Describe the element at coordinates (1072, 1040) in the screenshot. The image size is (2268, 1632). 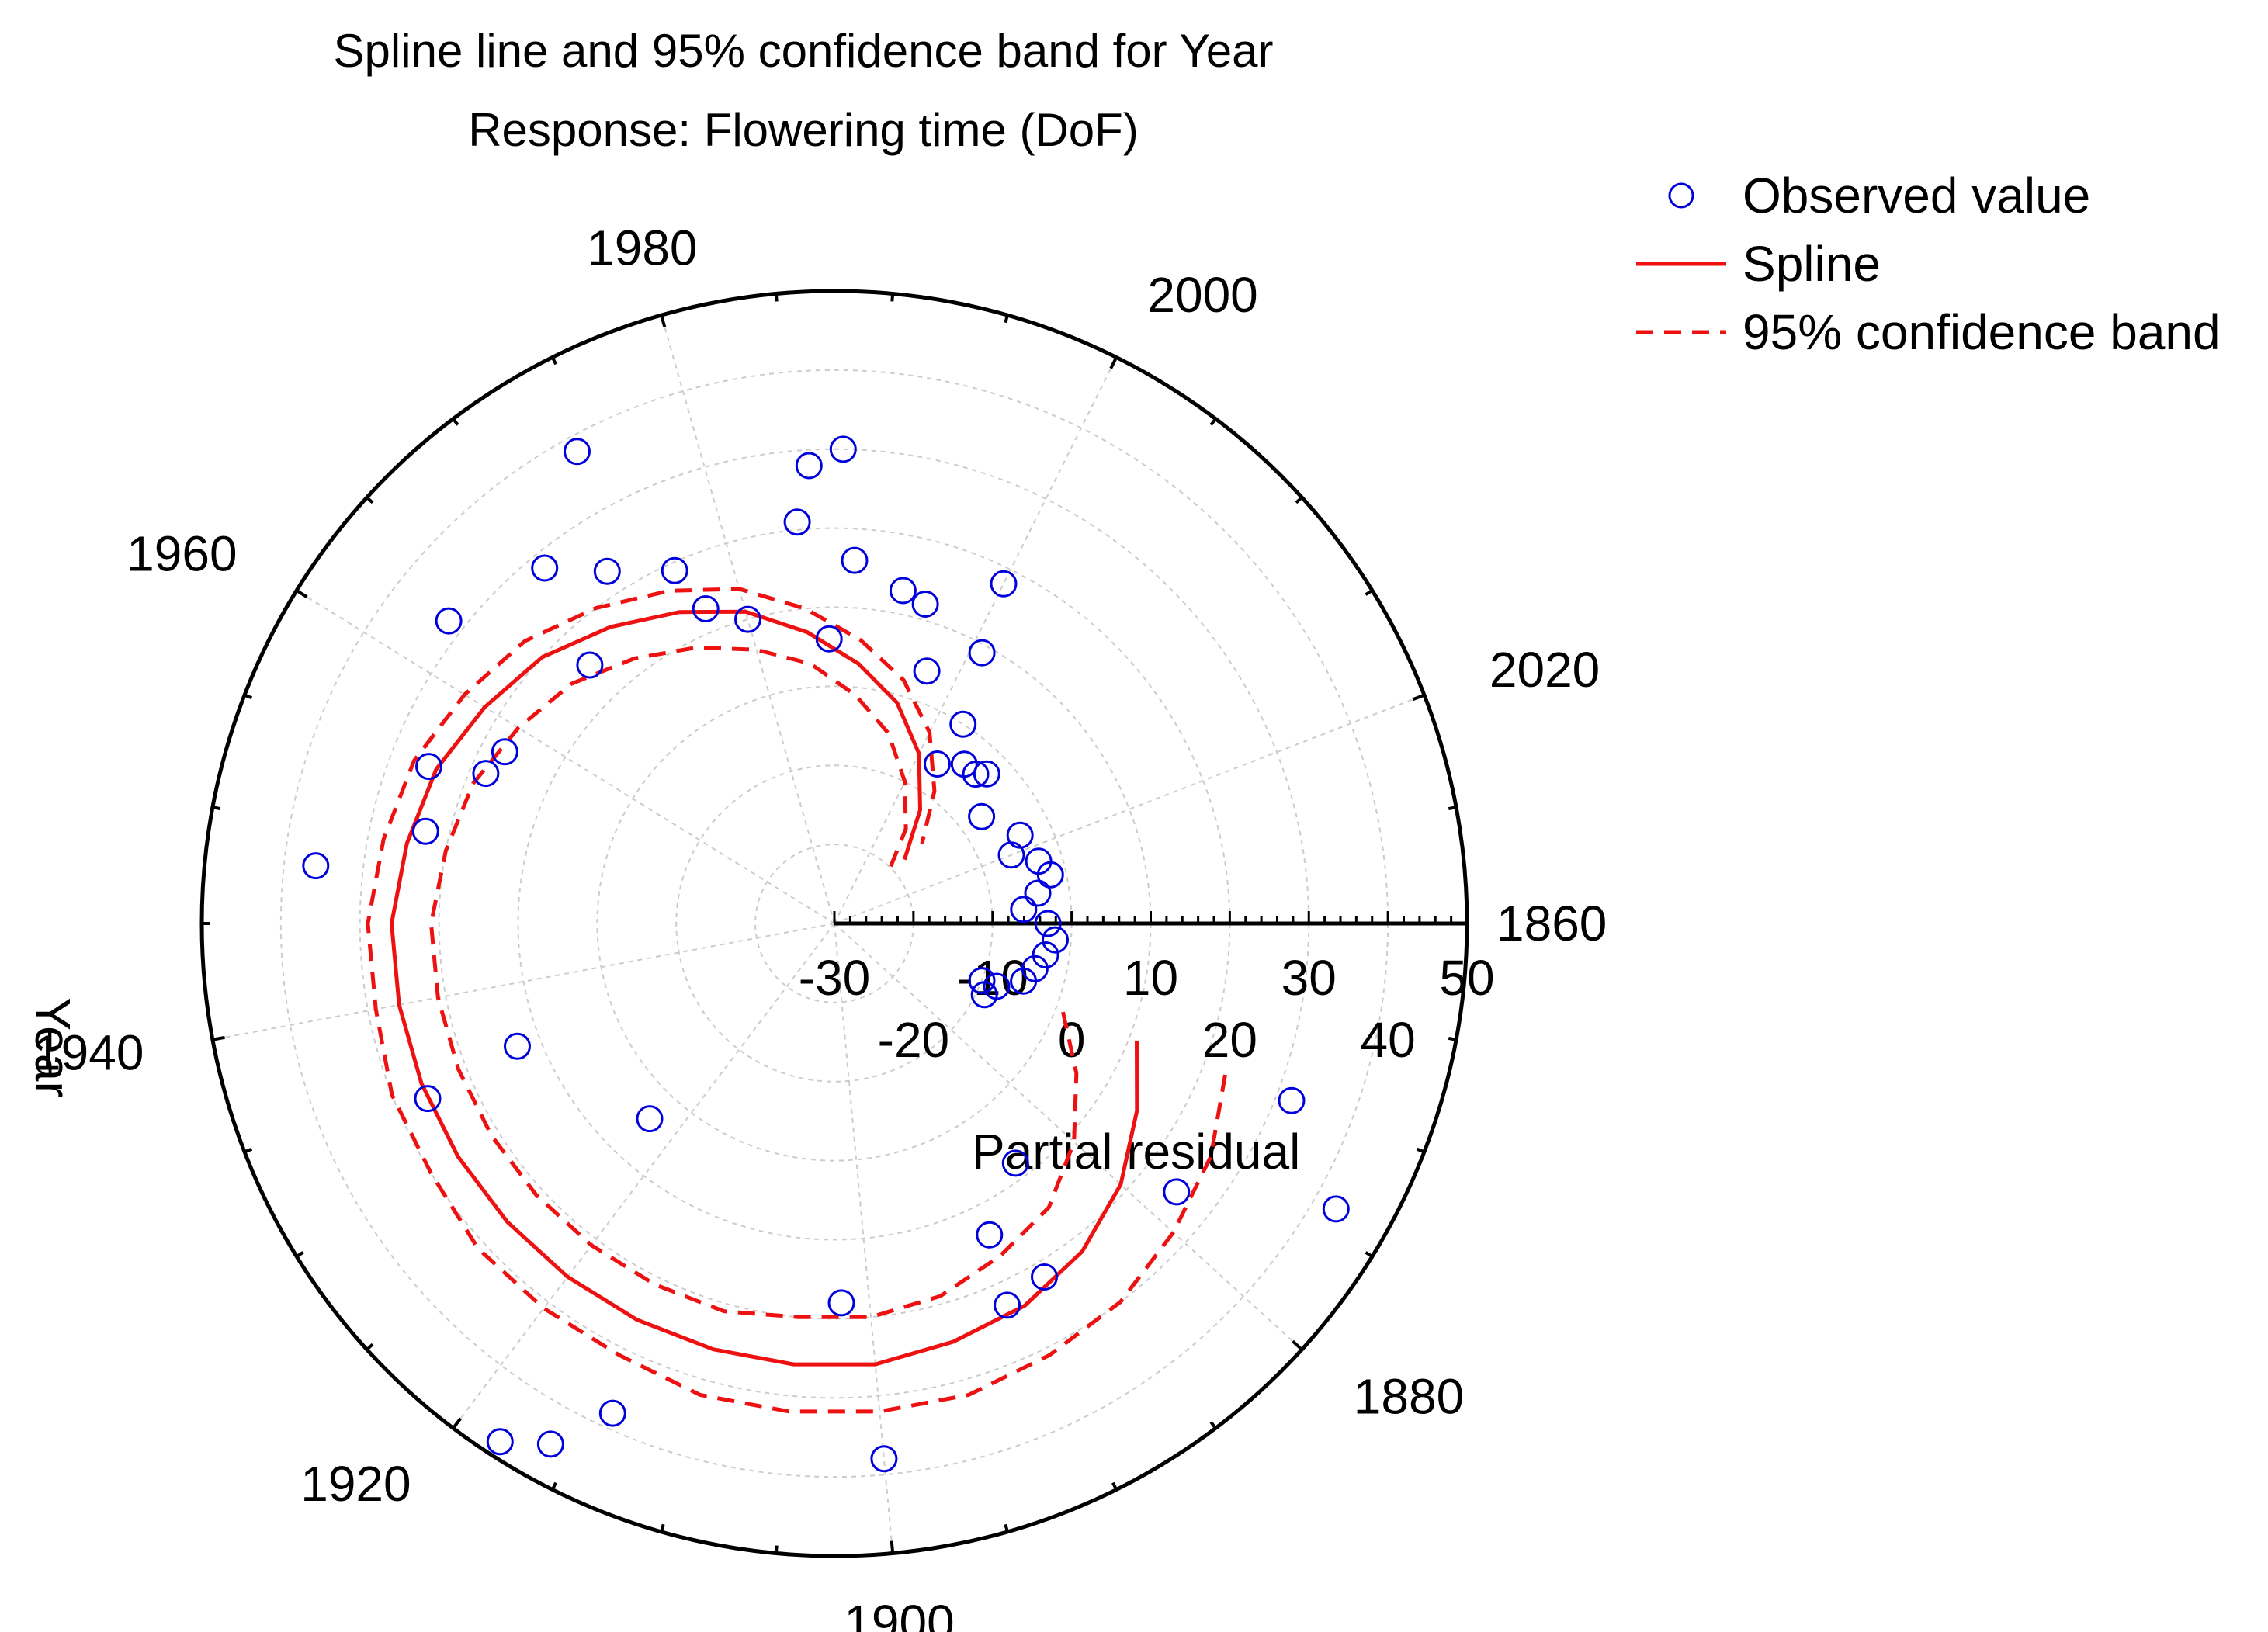
I see `radial-tick-label: 0` at that location.